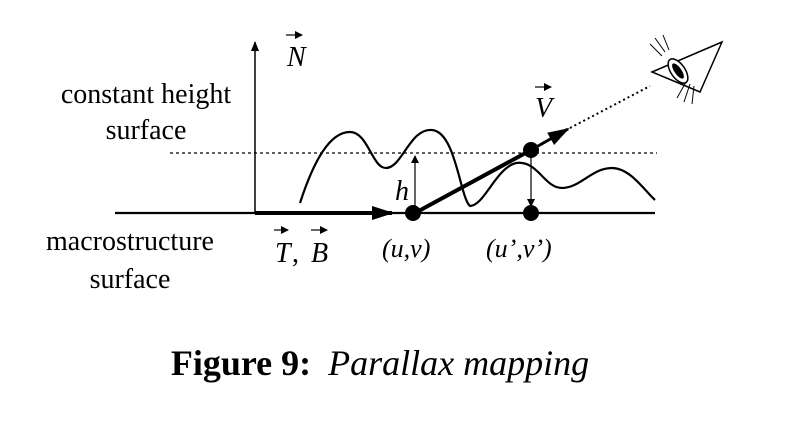 This screenshot has height=422, width=787. I want to click on point-intersection, so click(531, 150).